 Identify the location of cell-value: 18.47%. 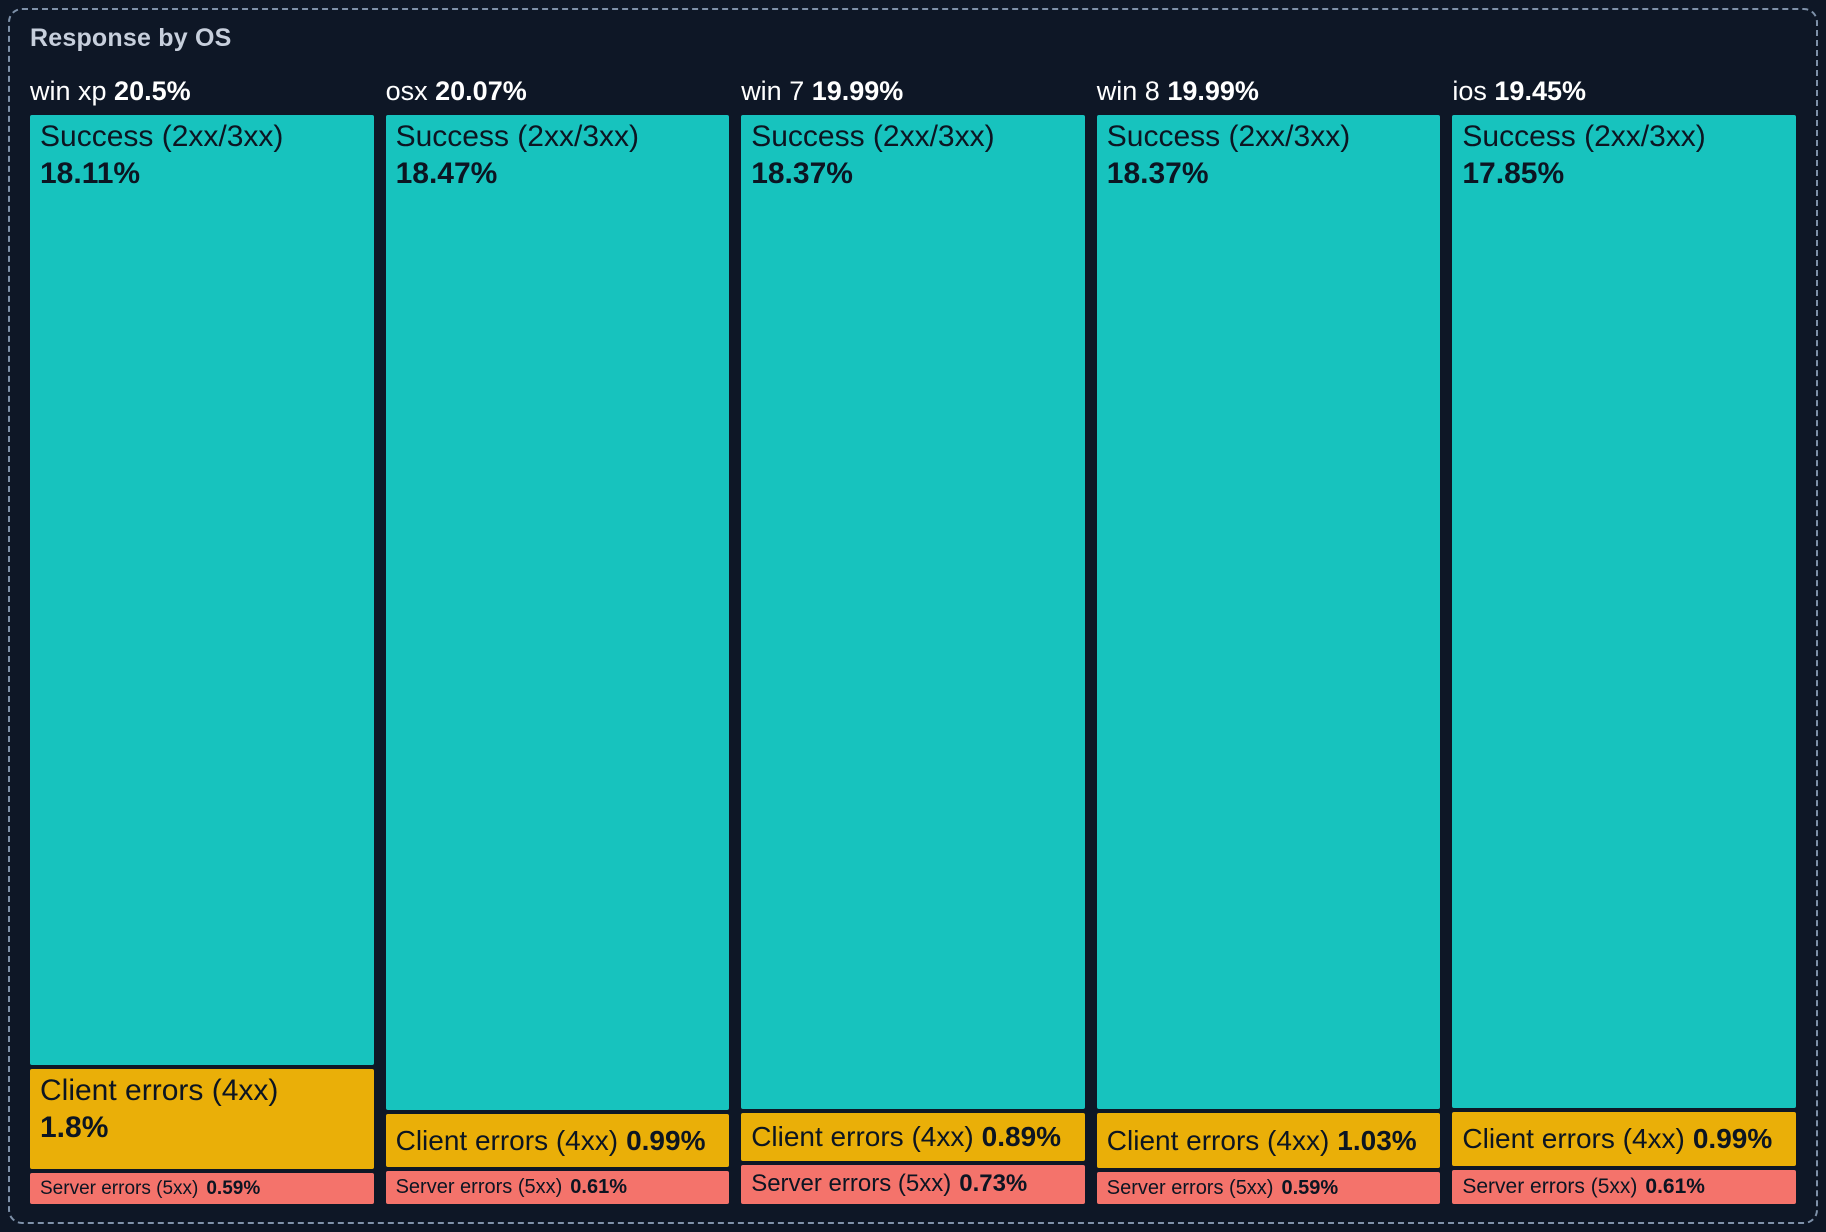
(446, 173).